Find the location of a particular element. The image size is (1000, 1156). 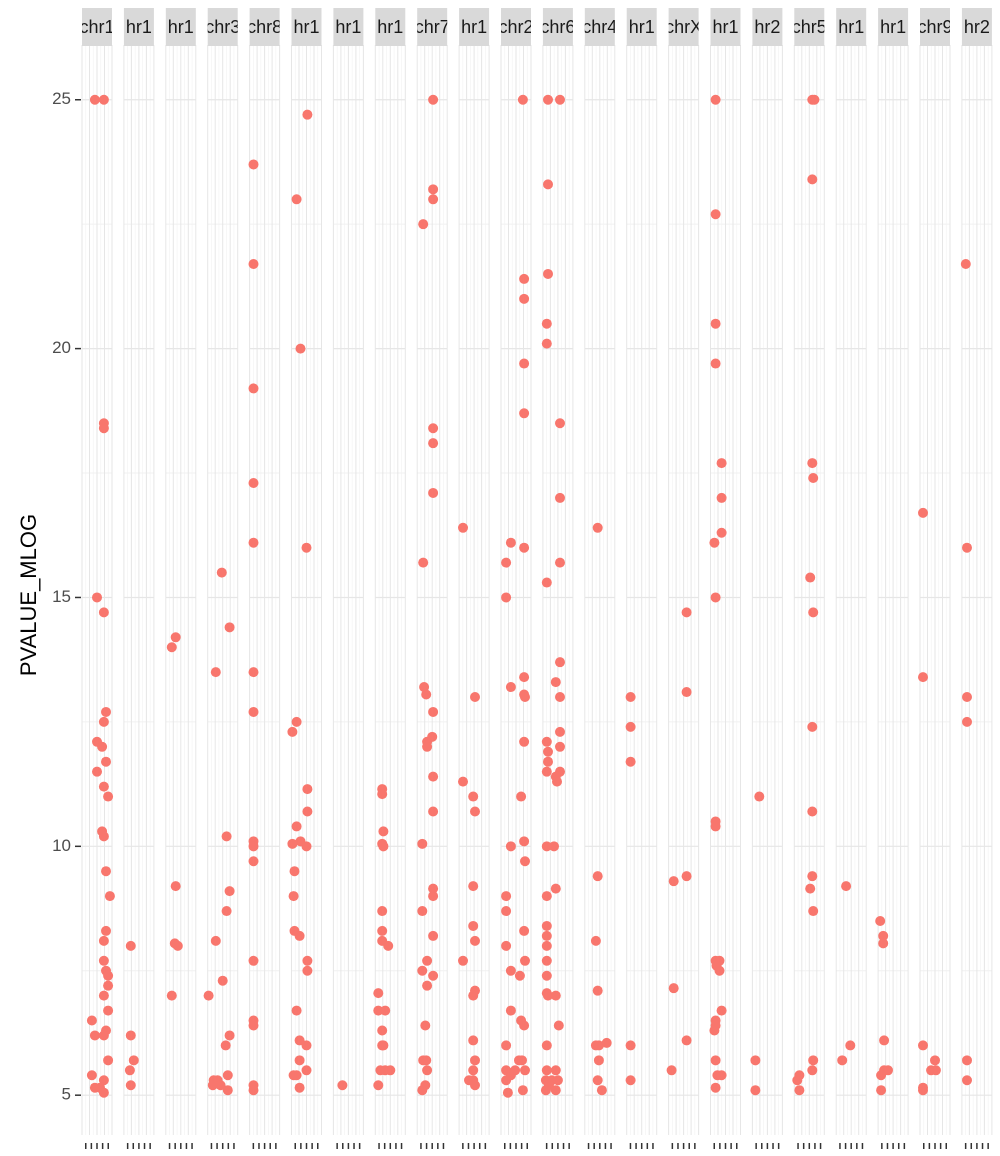

facet: chr5 is located at coordinates (809, 578).